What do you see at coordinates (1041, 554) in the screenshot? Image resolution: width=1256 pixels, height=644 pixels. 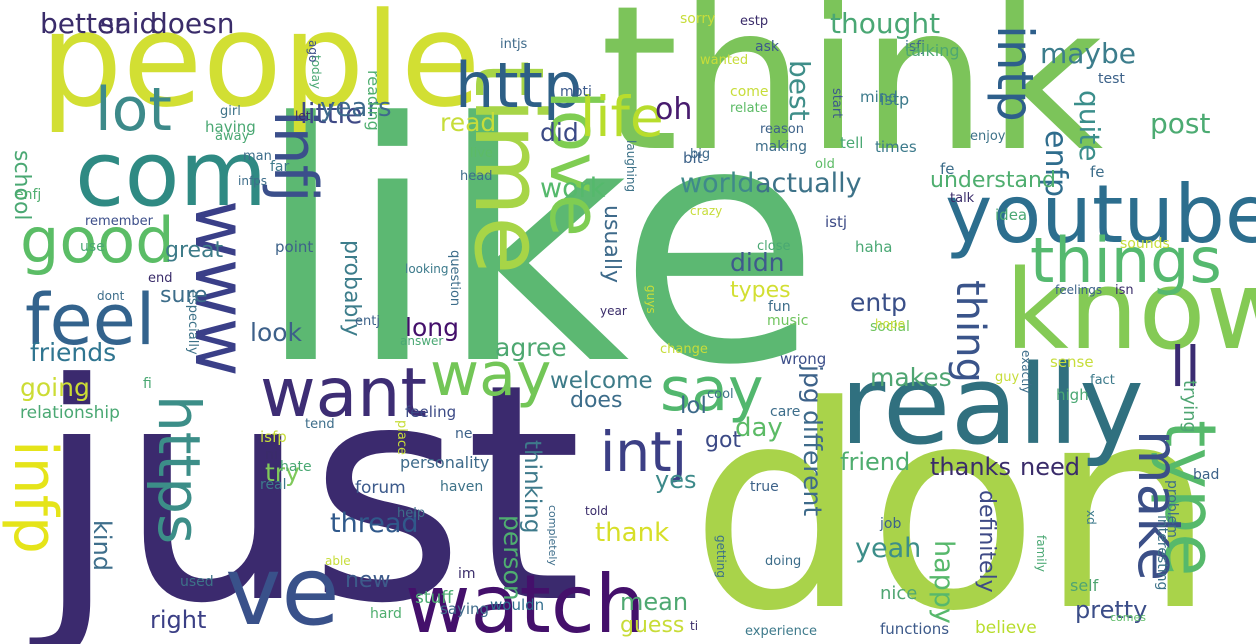 I see `word-family: family` at bounding box center [1041, 554].